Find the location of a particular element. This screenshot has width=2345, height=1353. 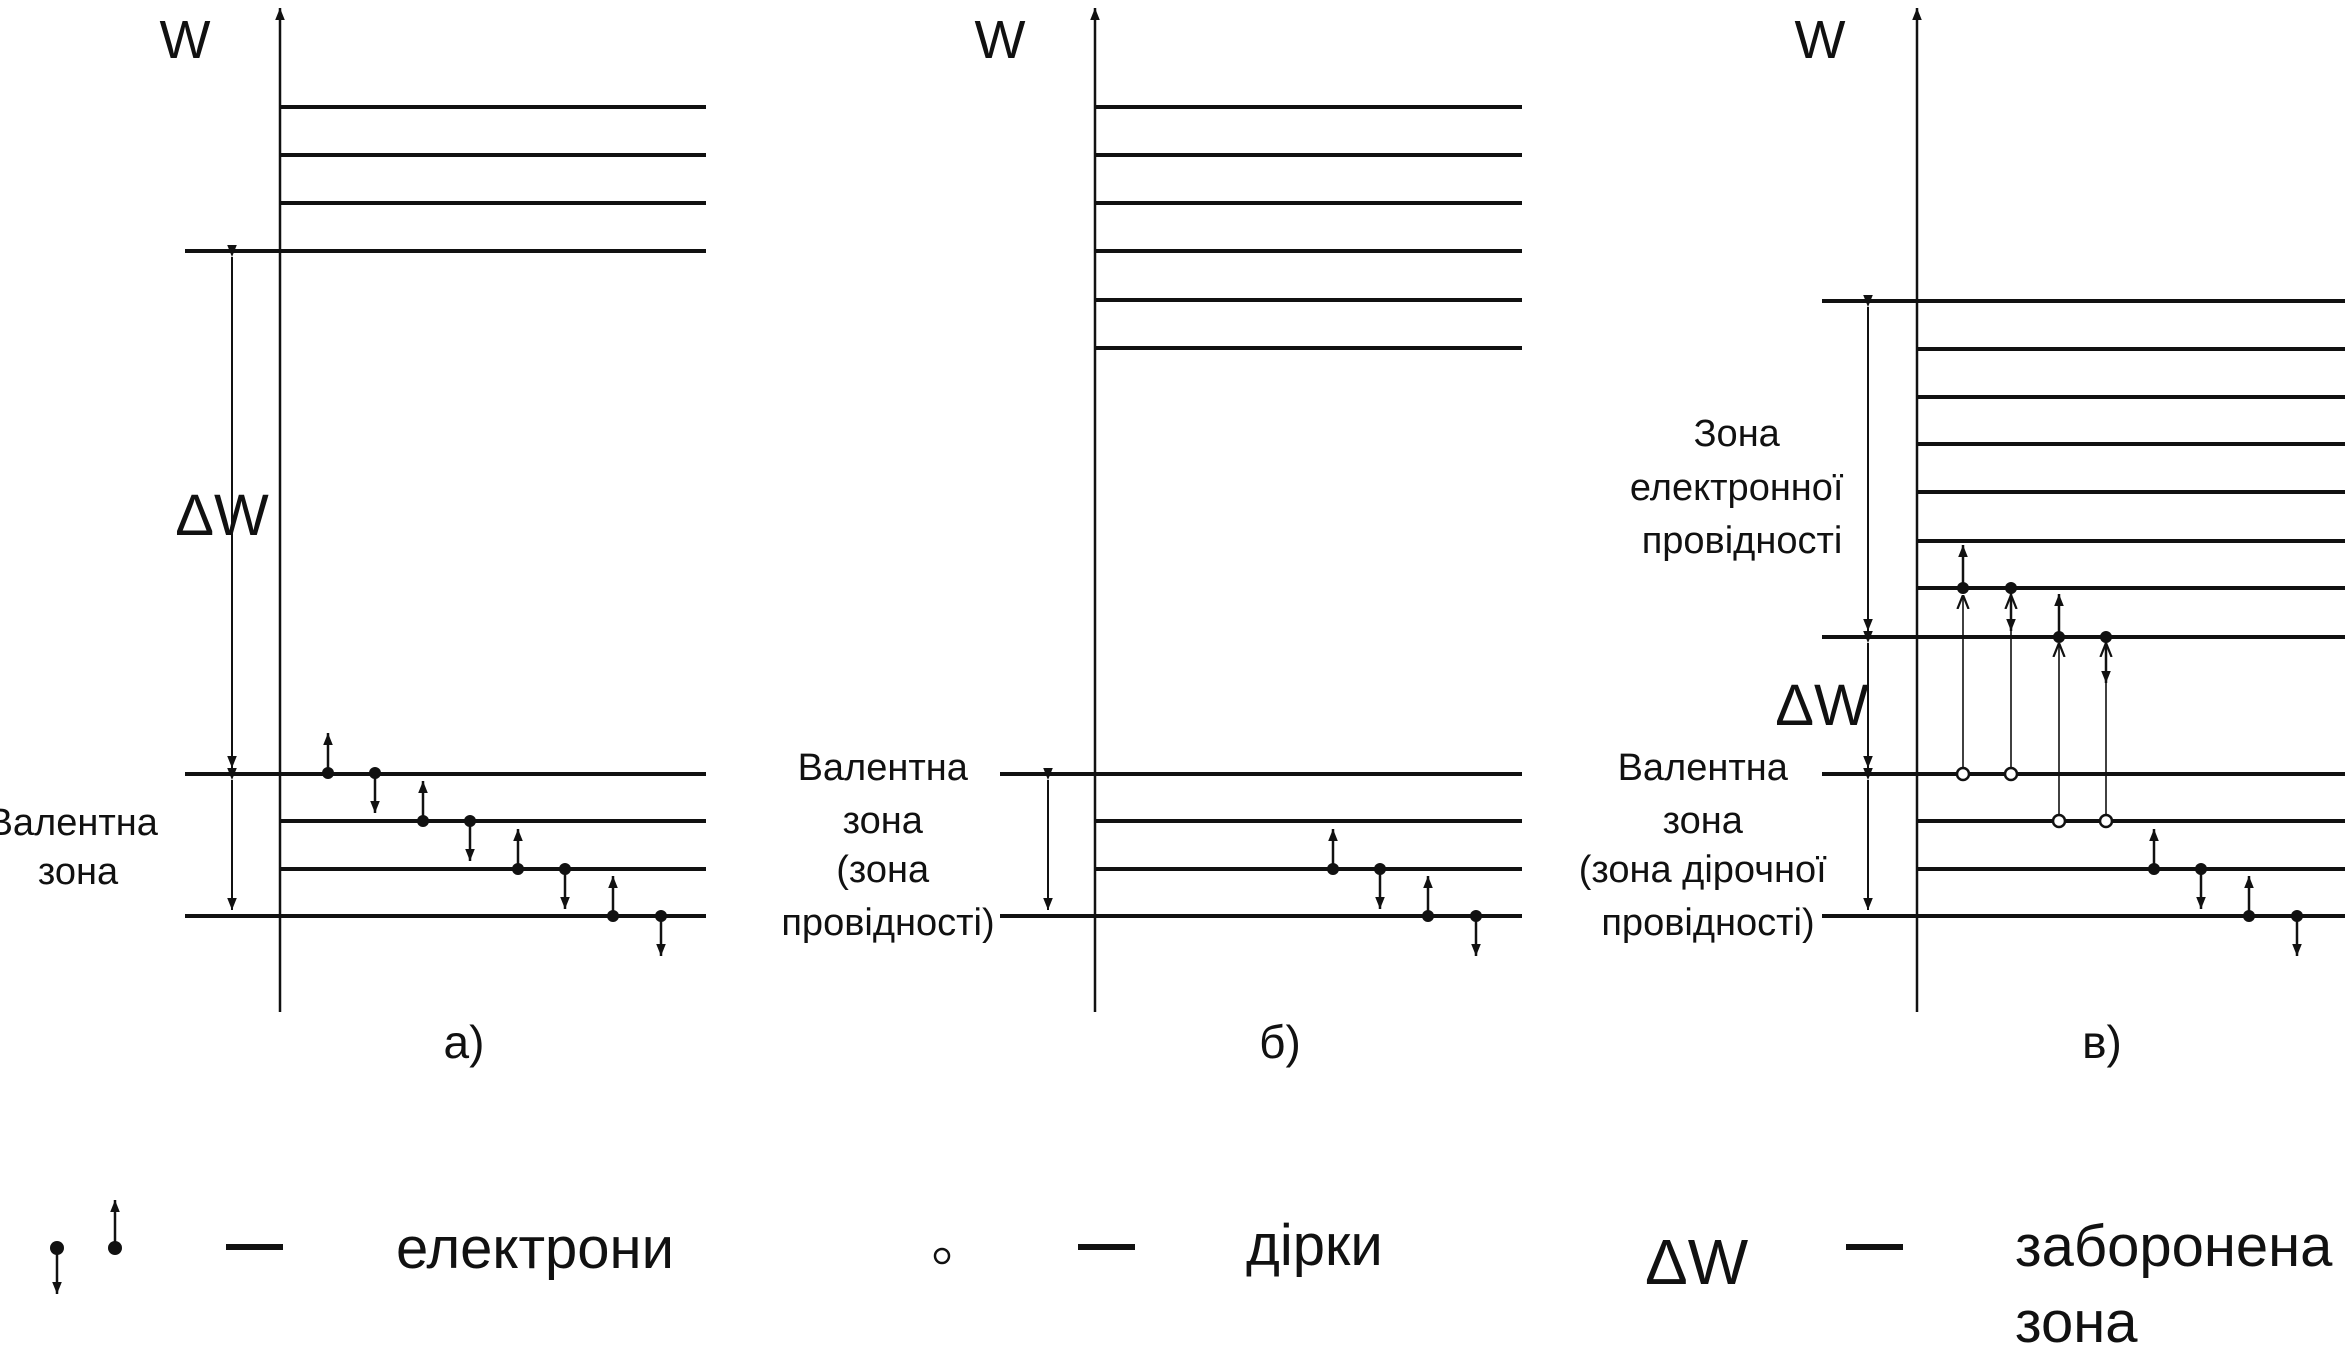

valence-zone-label: Валентна зона is located at coordinates (84, 847).